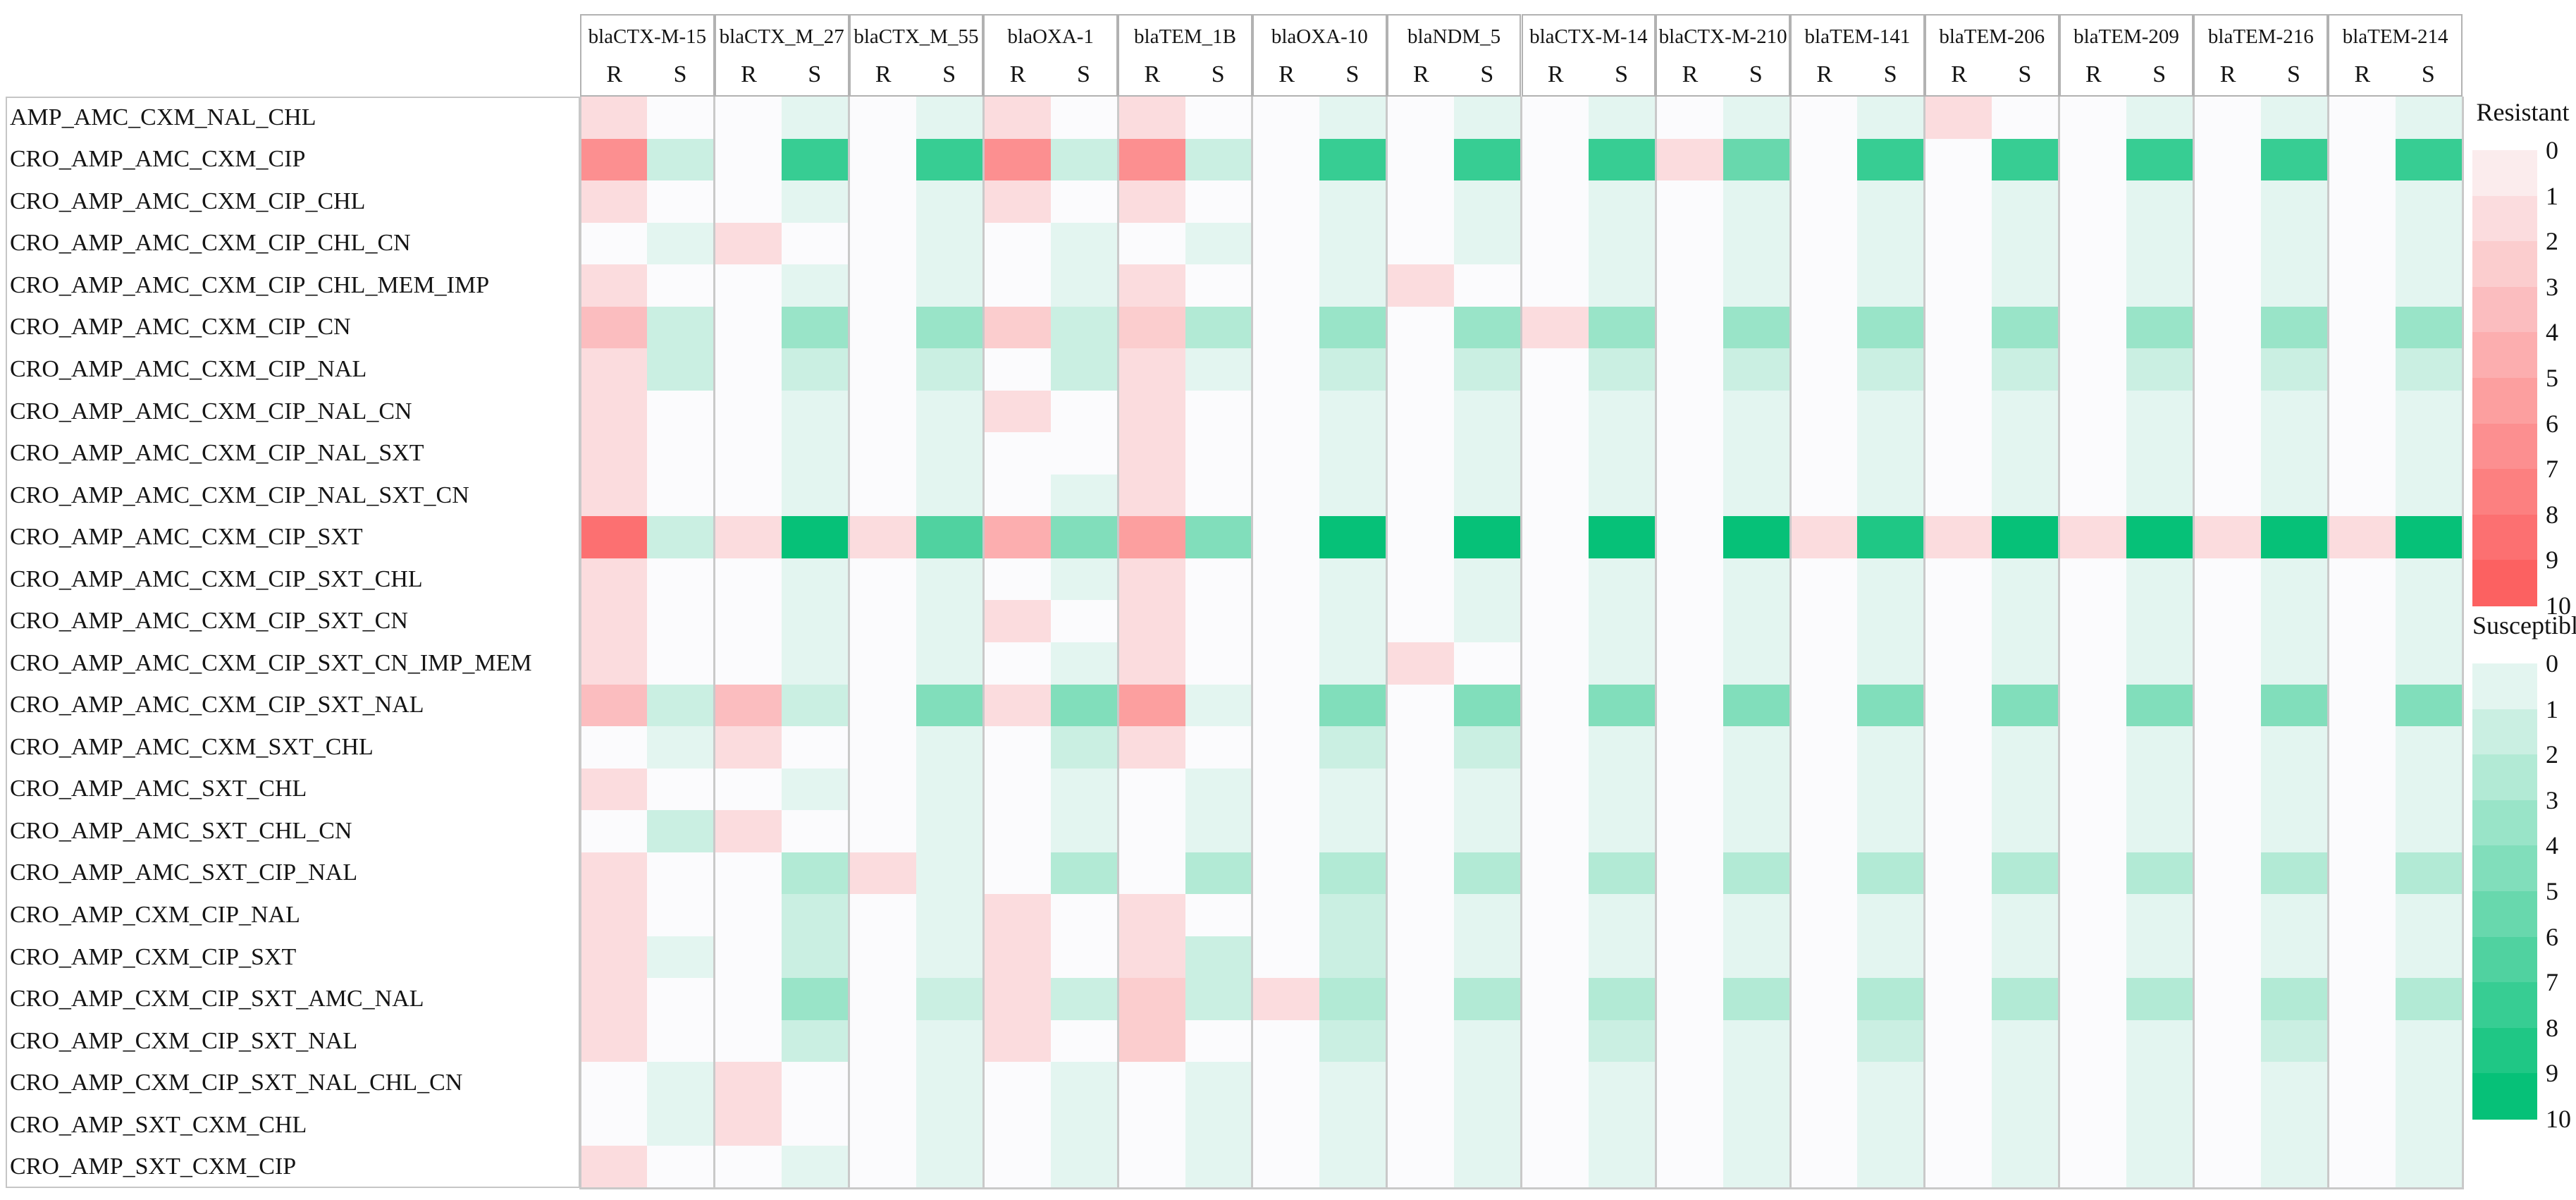  What do you see at coordinates (2552, 241) in the screenshot?
I see `legend-tick-label: 2` at bounding box center [2552, 241].